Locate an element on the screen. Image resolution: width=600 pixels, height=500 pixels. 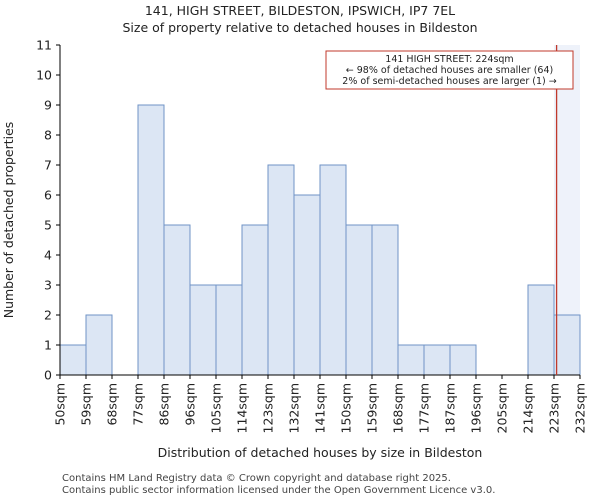
x-tick-label: 77sqm is located at coordinates (138, 404).